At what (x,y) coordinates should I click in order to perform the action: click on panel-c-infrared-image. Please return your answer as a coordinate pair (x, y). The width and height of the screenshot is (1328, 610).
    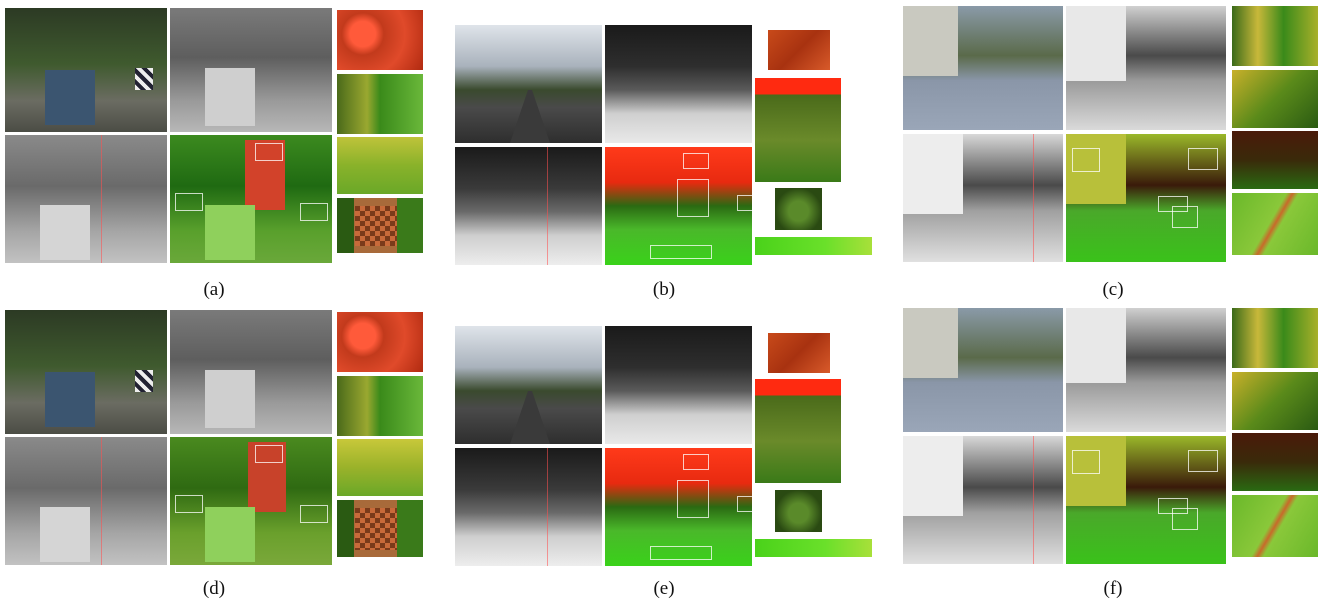
    Looking at the image, I should click on (1146, 68).